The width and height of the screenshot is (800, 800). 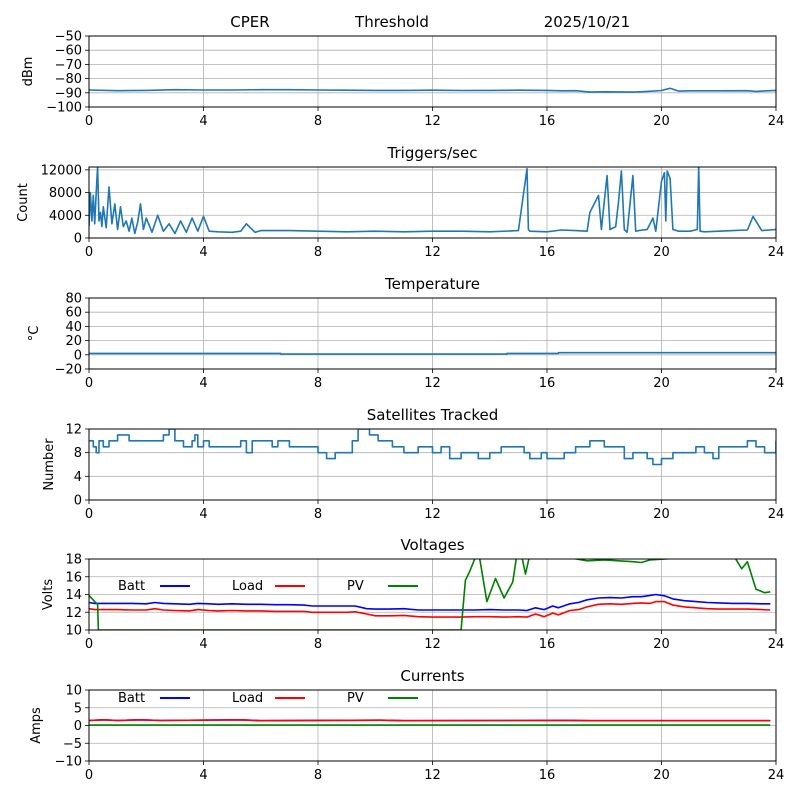 I want to click on y-tick-label: −80, so click(x=68, y=79).